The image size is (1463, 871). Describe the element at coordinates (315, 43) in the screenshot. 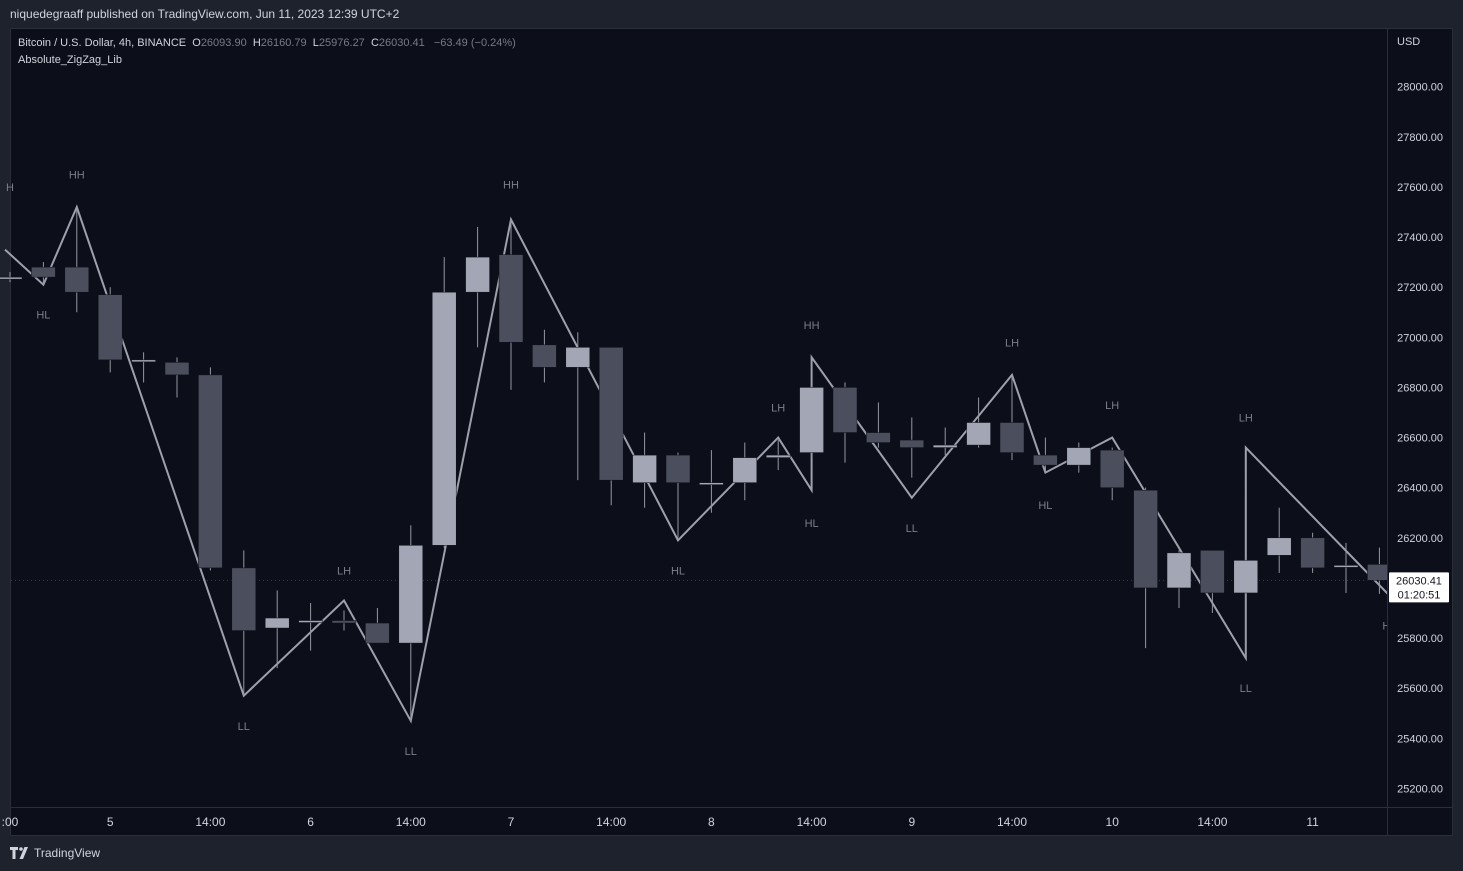

I see `low-label: L` at that location.